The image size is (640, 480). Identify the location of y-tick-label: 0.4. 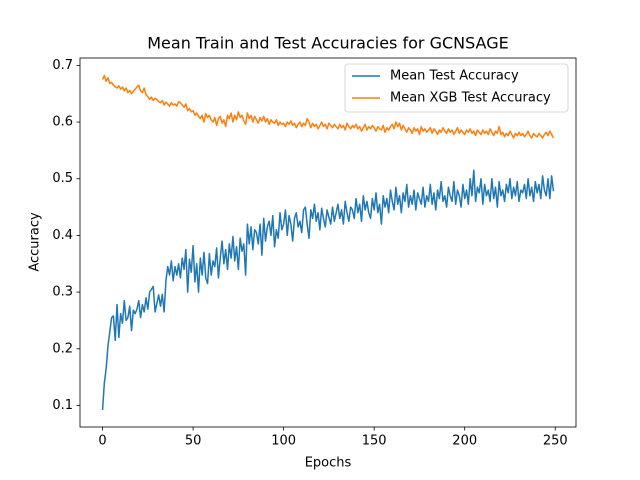
(62, 235).